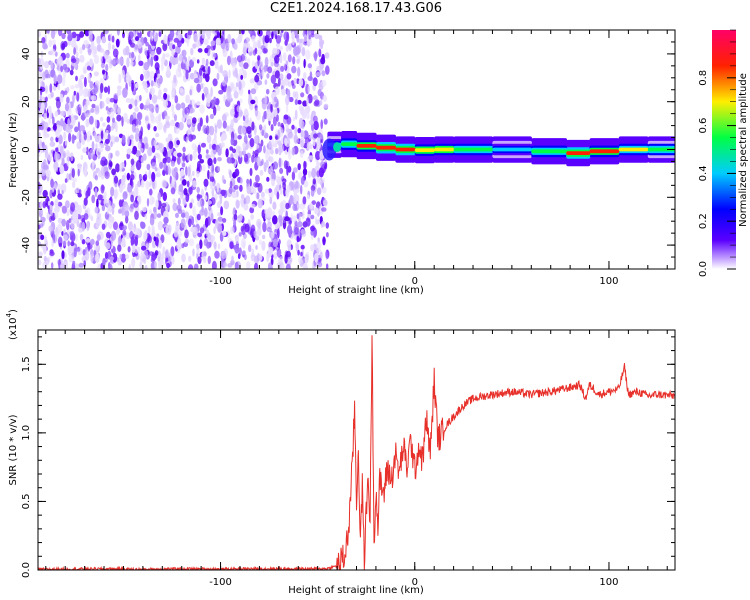 This screenshot has height=600, width=750. Describe the element at coordinates (356, 290) in the screenshot. I see `spectrogram-x-axis-label: Height of straight line (km)` at that location.